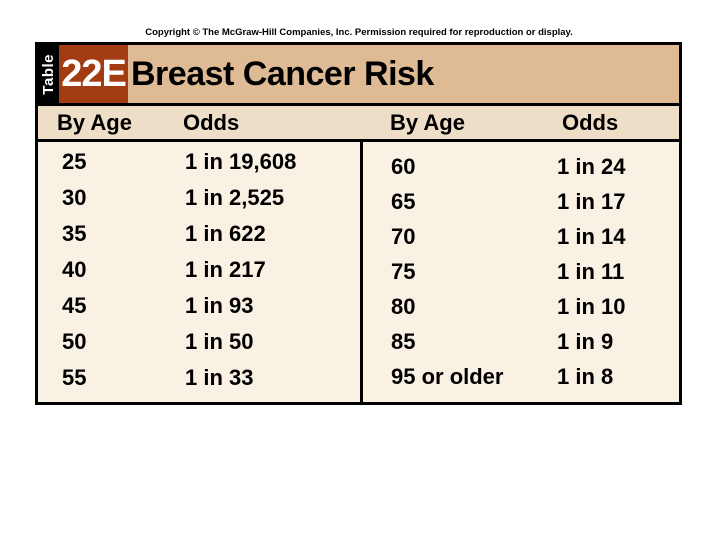 This screenshot has width=720, height=540. What do you see at coordinates (403, 306) in the screenshot?
I see `age-cell: 80` at bounding box center [403, 306].